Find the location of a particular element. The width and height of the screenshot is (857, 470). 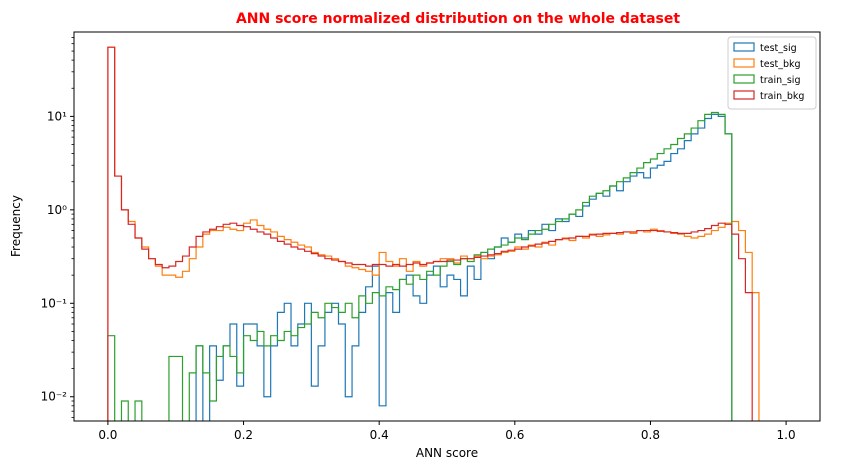

legend: test_sig test_bkg train_sig train_bkg is located at coordinates (772, 73).